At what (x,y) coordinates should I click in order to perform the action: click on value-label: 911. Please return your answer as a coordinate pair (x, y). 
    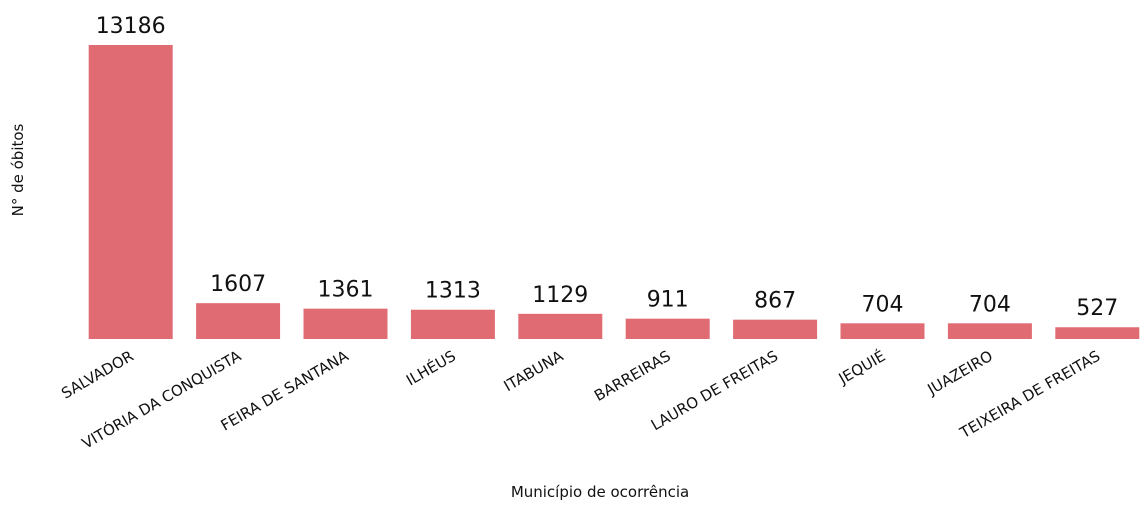
    Looking at the image, I should click on (668, 300).